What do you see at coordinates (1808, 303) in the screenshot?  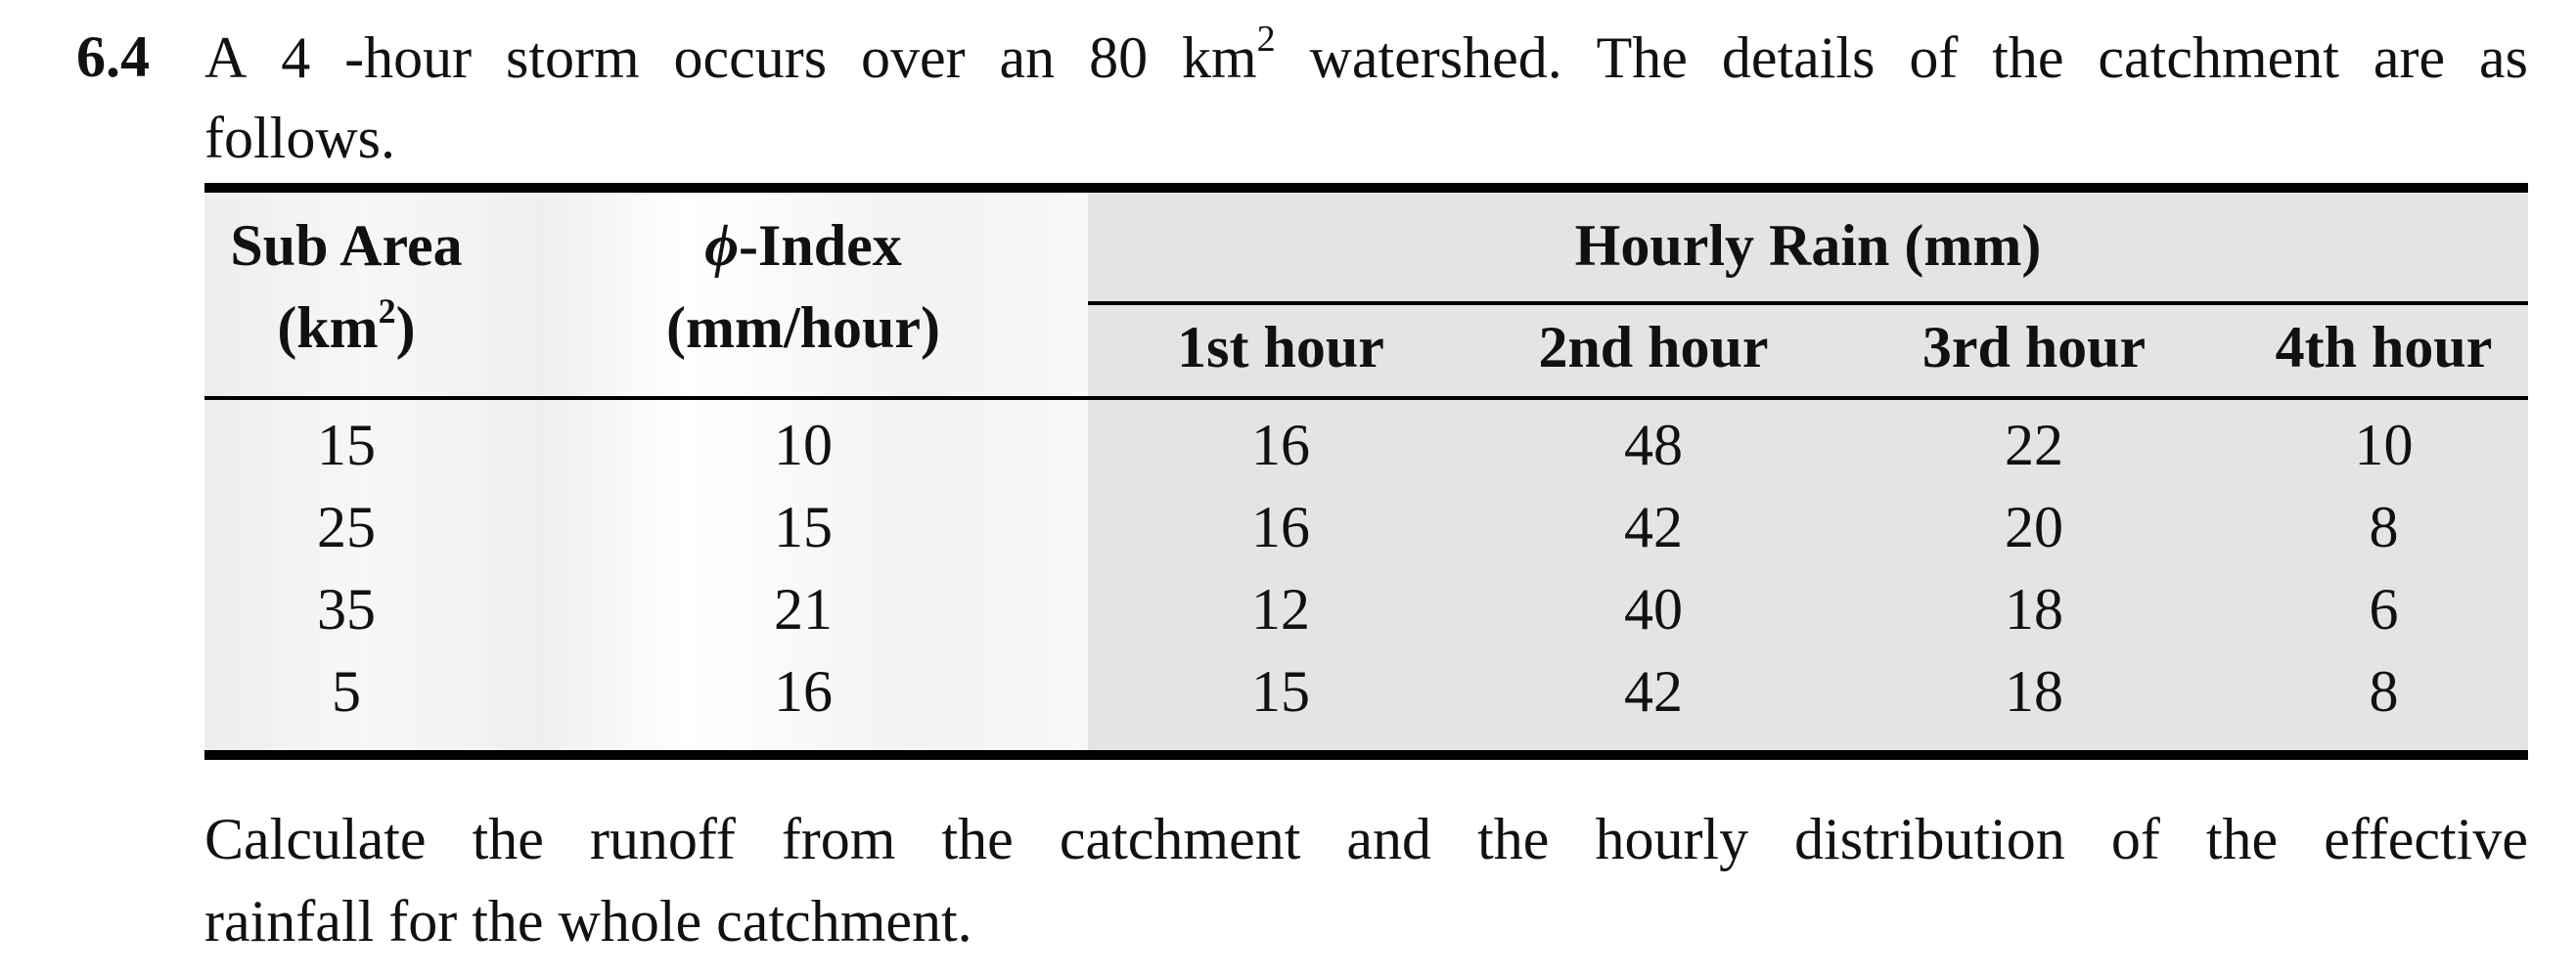 I see `group-header-rule` at bounding box center [1808, 303].